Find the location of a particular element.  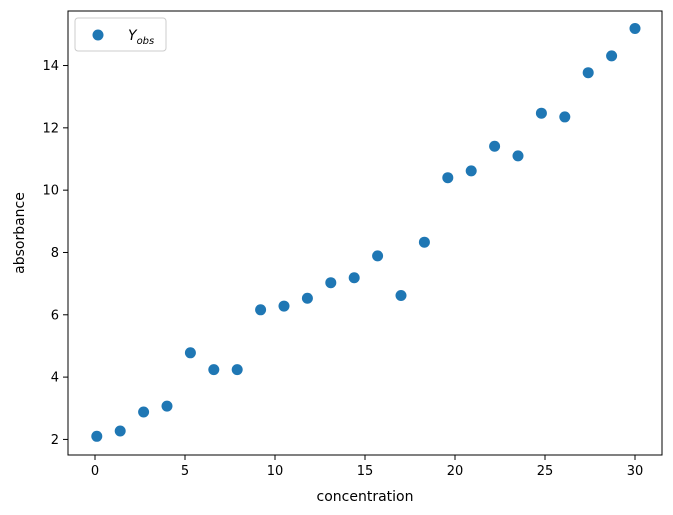

y-tick-label: 14 is located at coordinates (50, 66).